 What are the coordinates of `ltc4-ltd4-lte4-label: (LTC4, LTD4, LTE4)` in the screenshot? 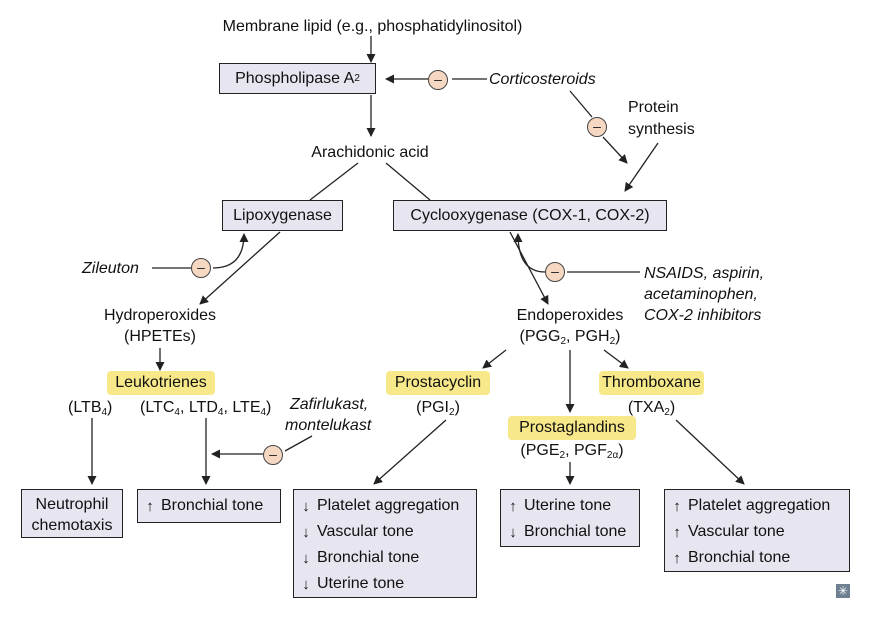 It's located at (206, 408).